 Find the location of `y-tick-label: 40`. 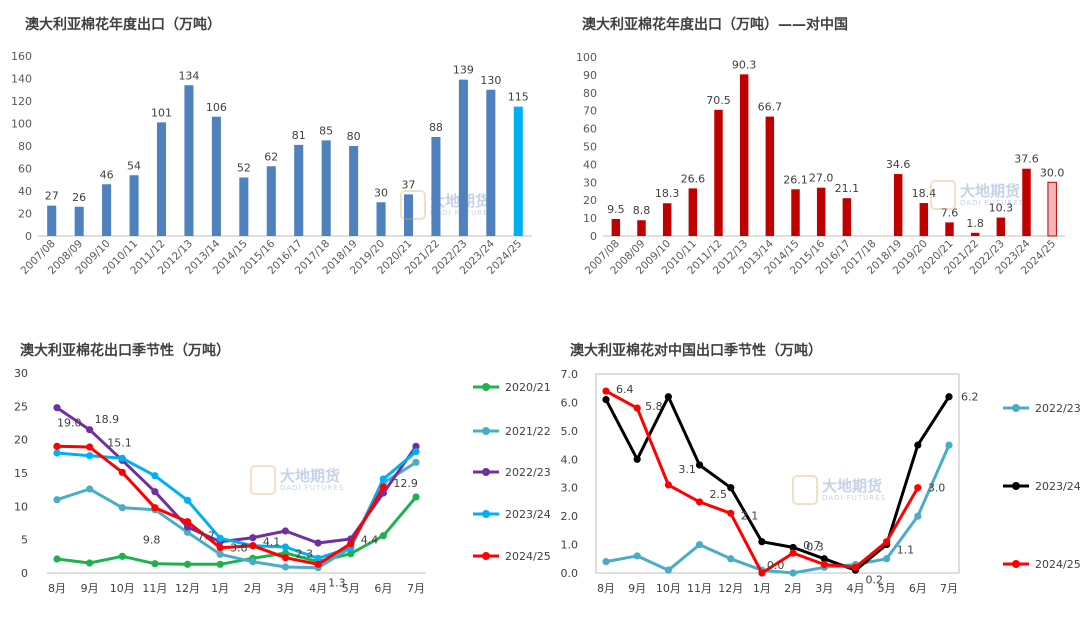

y-tick-label: 40 is located at coordinates (590, 164).